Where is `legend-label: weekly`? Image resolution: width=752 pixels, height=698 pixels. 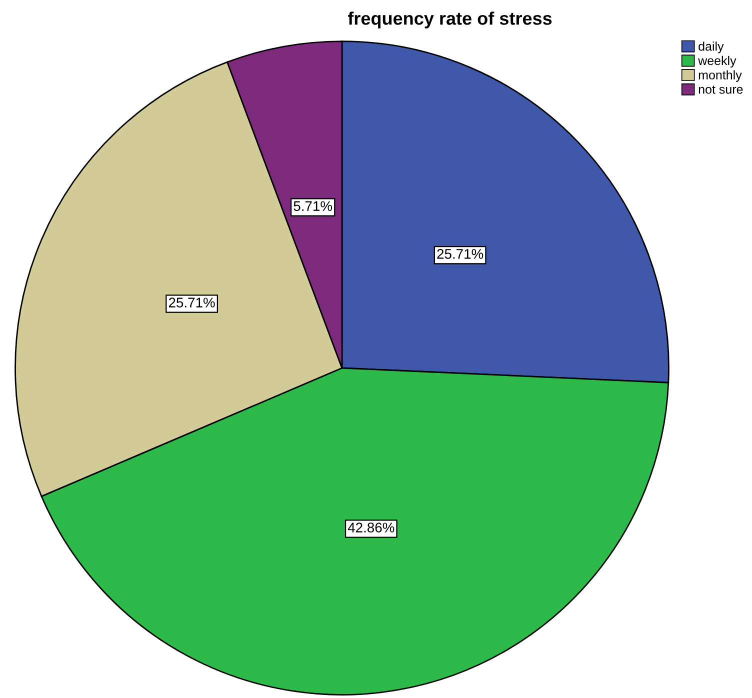
legend-label: weekly is located at coordinates (717, 62).